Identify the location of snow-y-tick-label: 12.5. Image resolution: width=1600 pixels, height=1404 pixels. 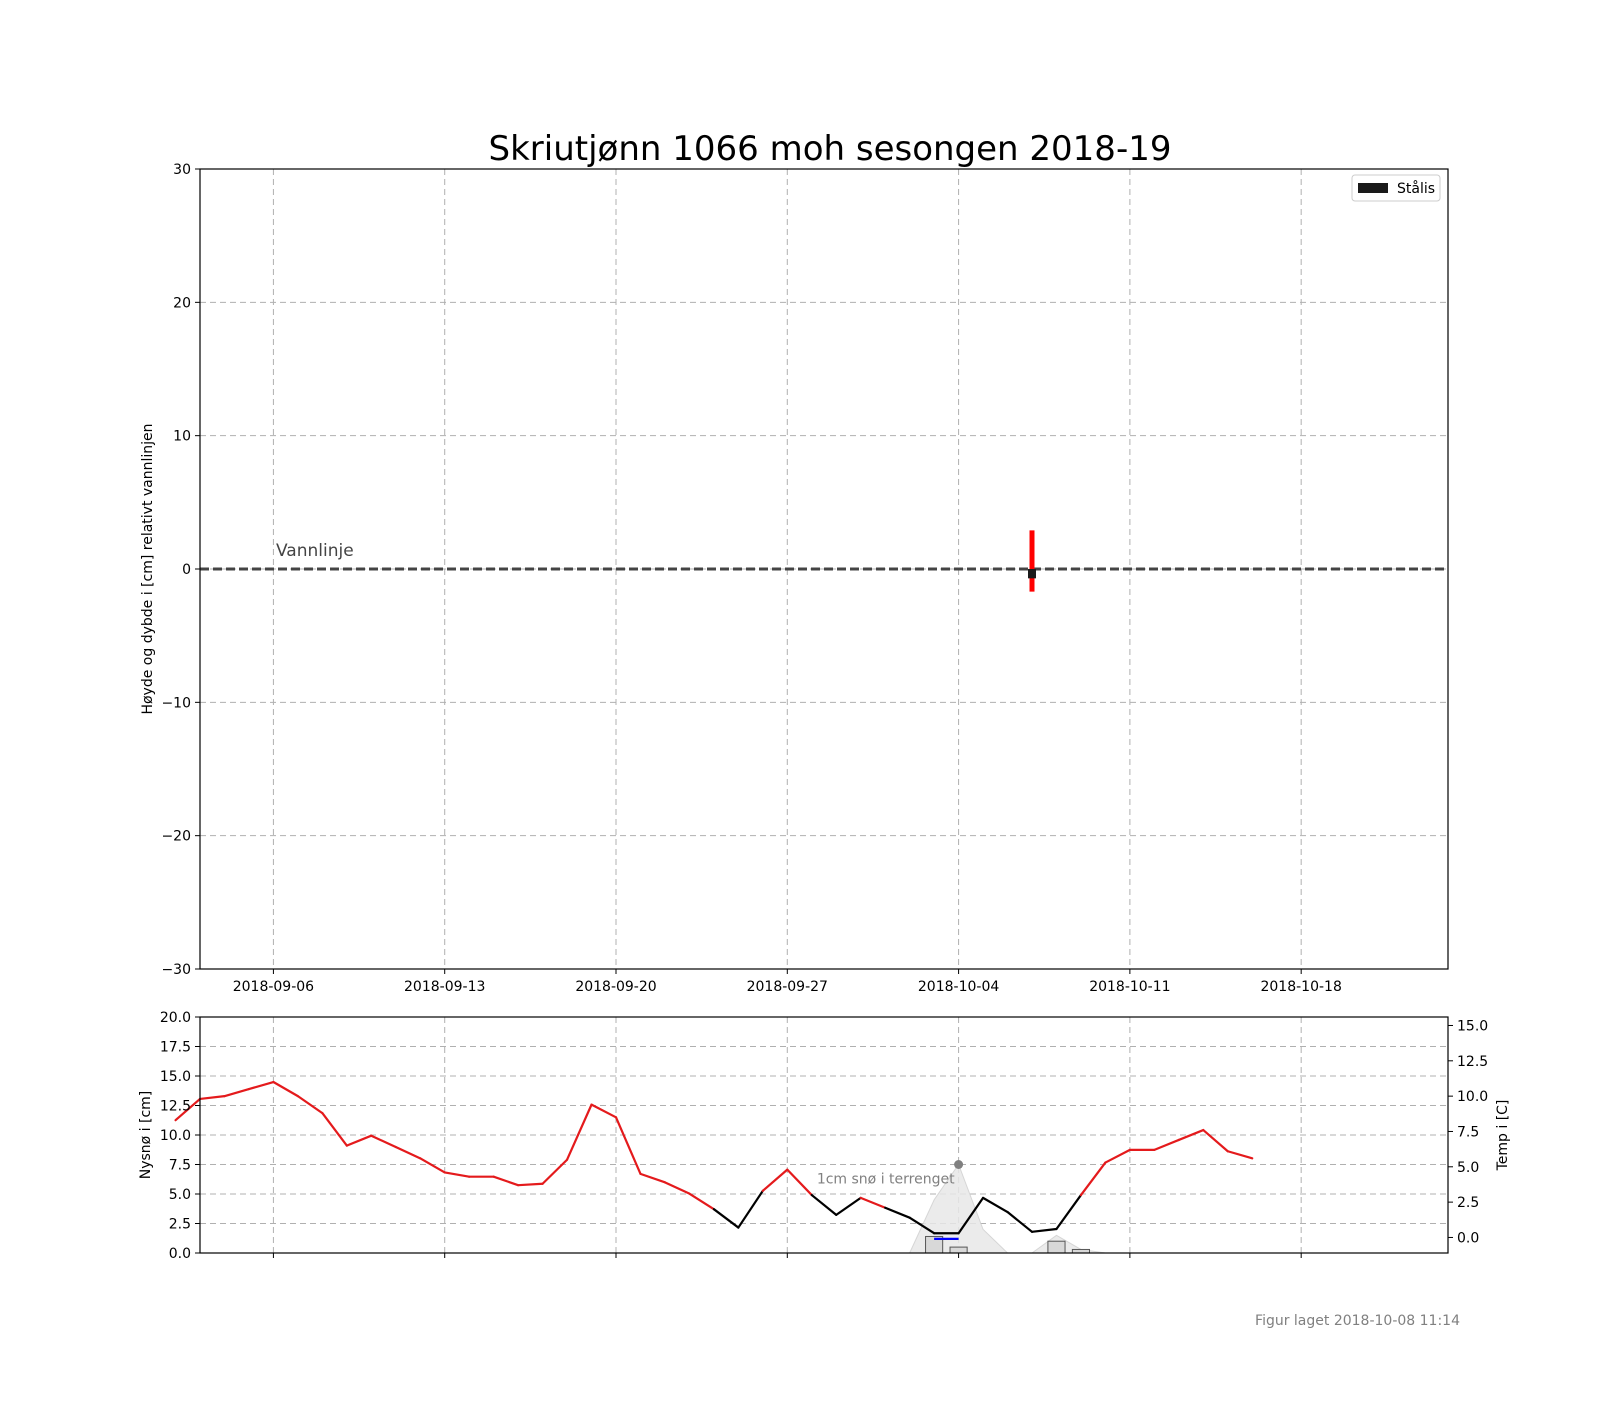
(175, 1107).